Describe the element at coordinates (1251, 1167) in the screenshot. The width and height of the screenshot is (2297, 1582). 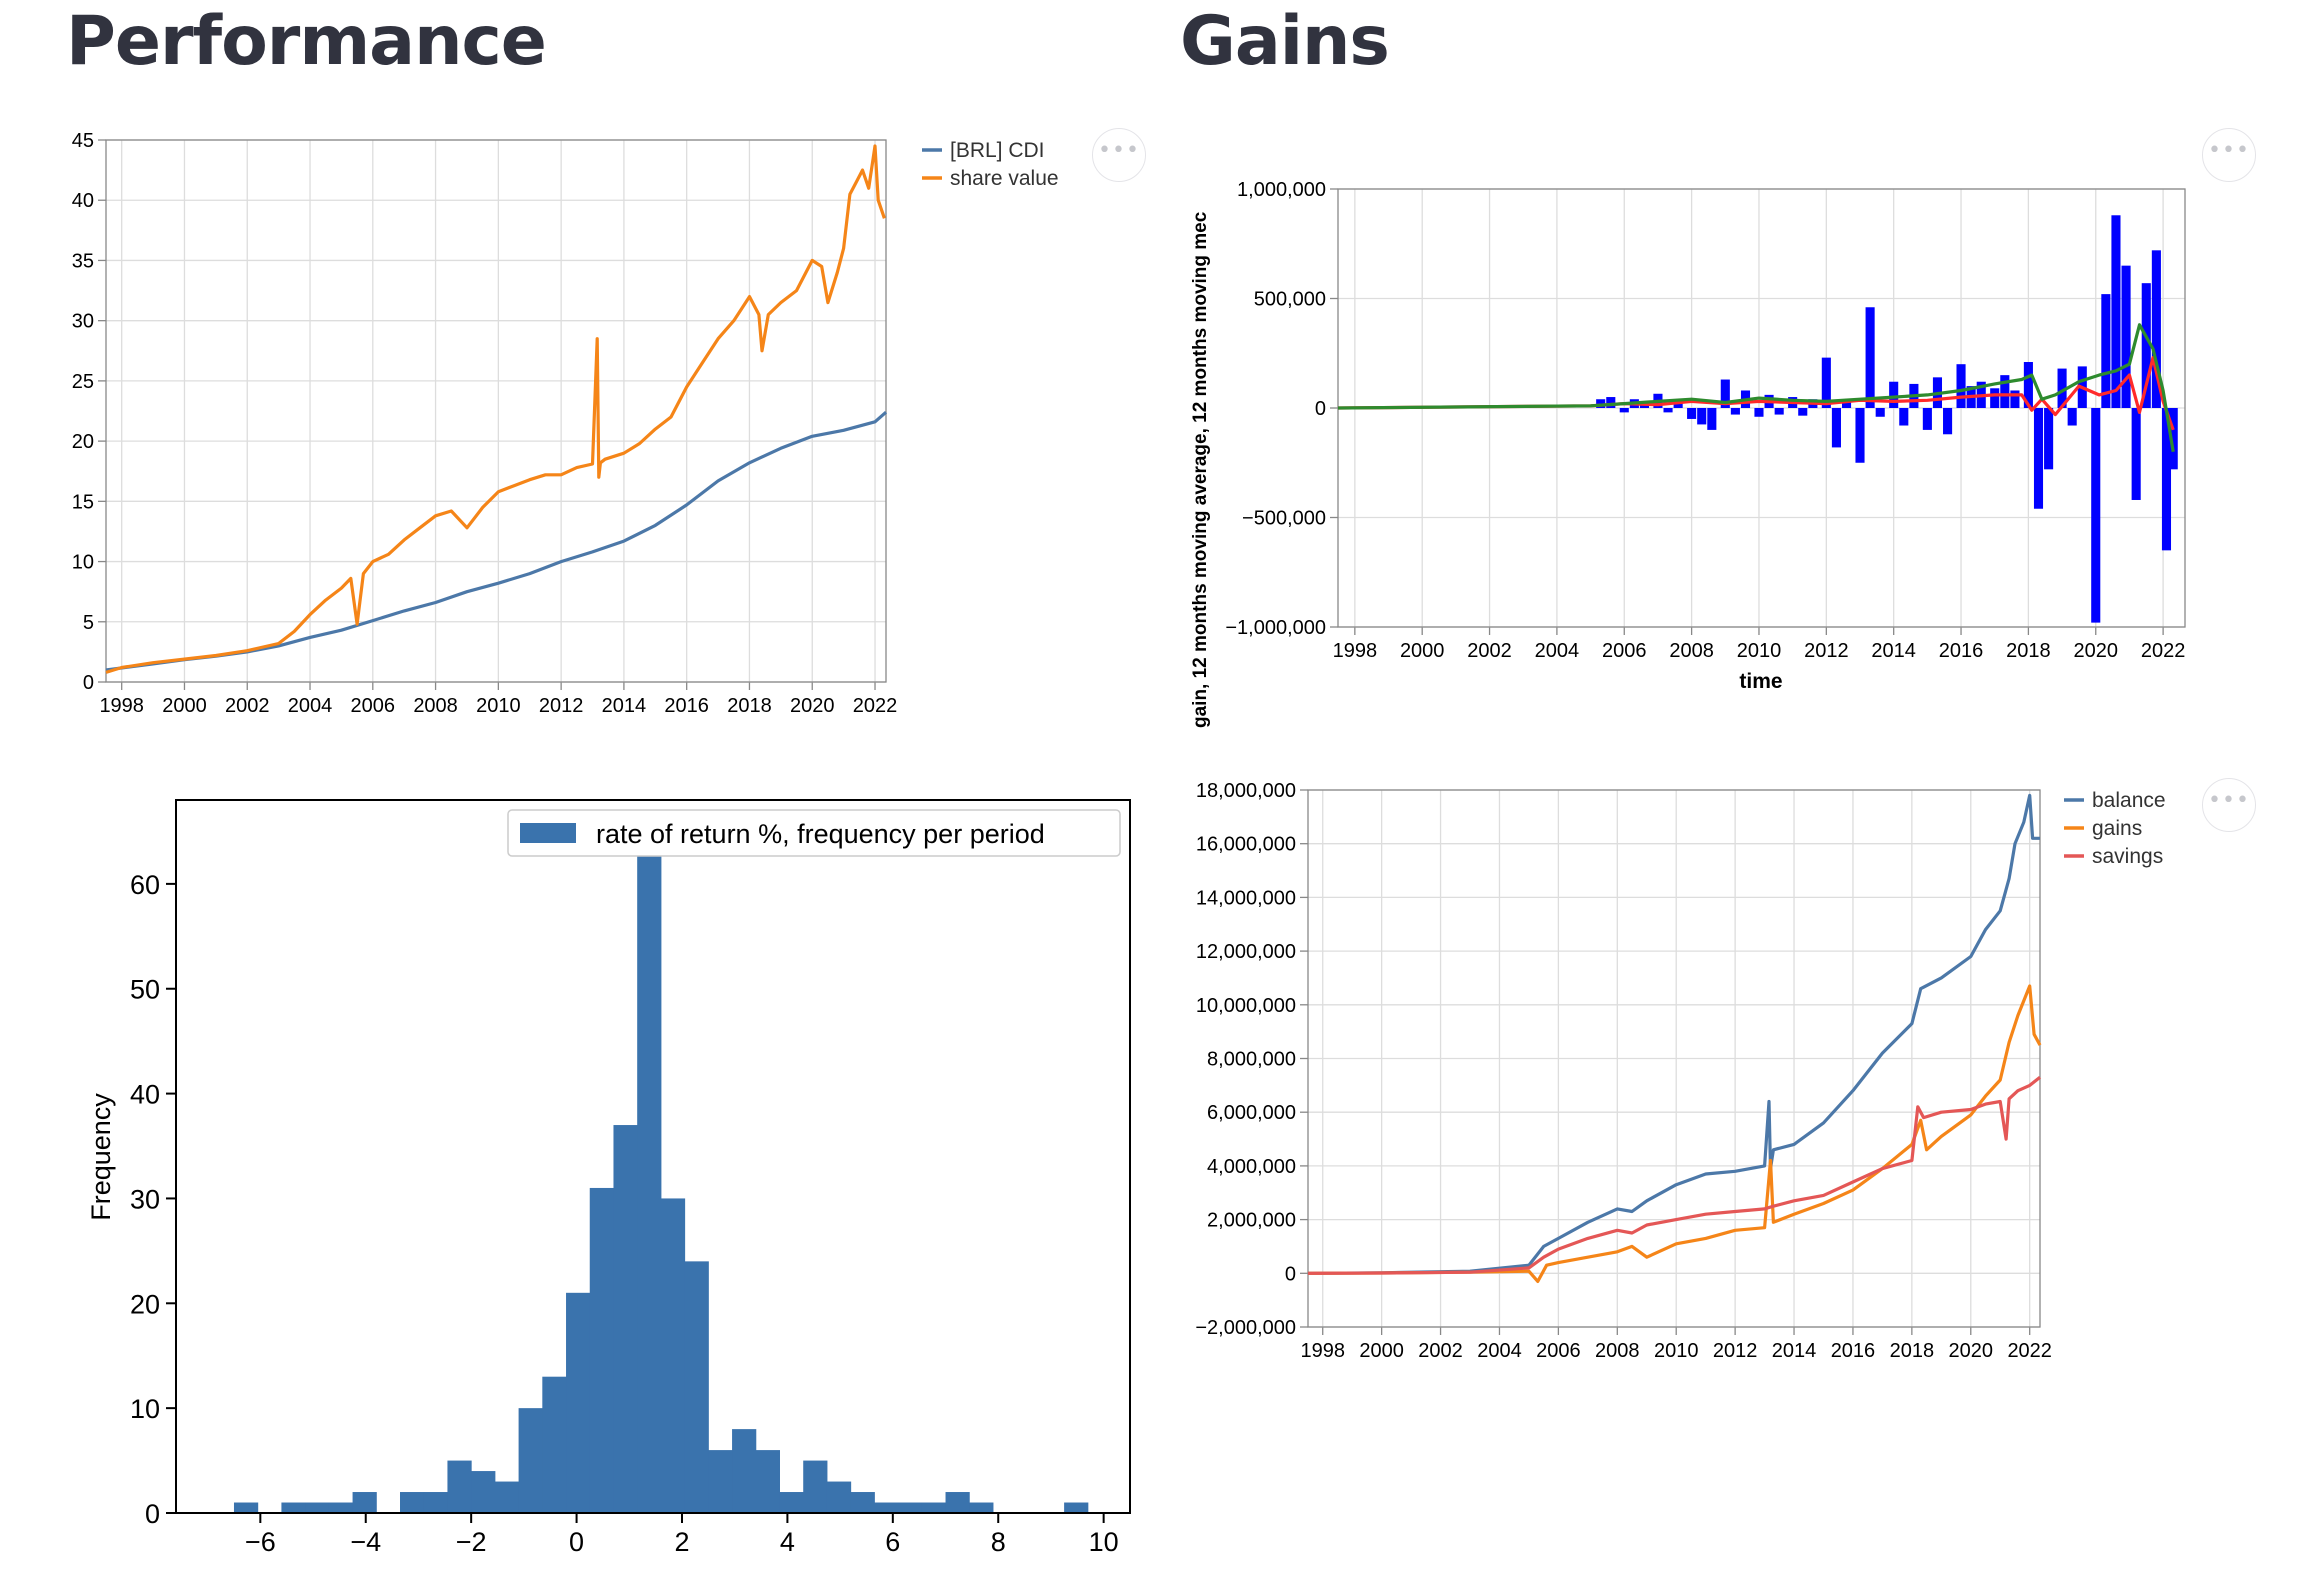
I see `y-tick-label: 4,000,000` at that location.